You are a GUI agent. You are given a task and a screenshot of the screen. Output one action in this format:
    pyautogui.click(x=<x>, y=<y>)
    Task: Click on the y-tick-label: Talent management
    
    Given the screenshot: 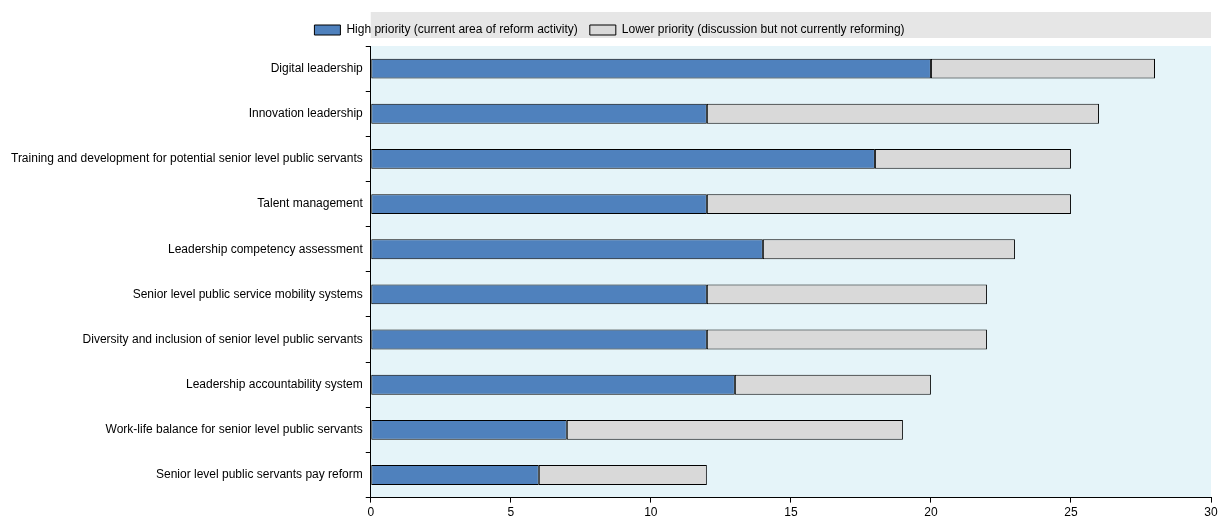 What is the action you would take?
    pyautogui.click(x=310, y=203)
    